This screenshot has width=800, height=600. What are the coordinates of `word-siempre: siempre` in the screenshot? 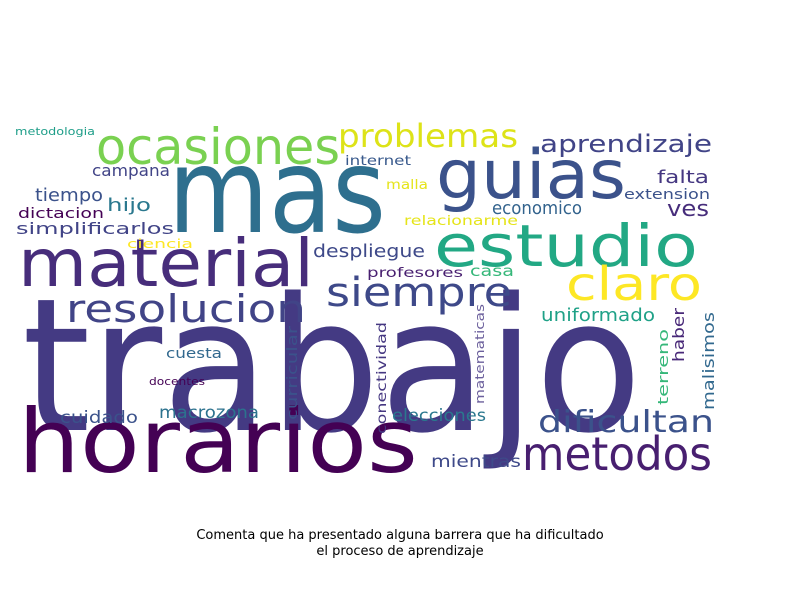 It's located at (419, 293).